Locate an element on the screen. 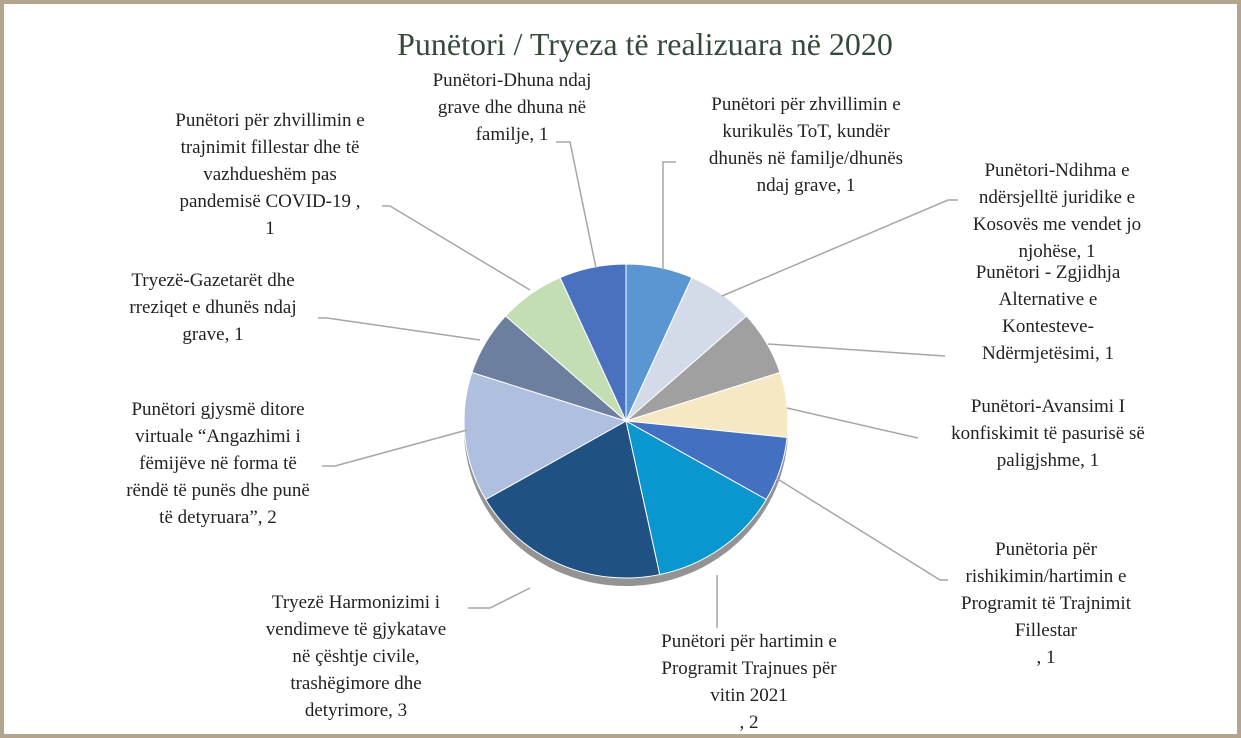 Image resolution: width=1241 pixels, height=738 pixels. data-label: detyrimore, 3 is located at coordinates (356, 710).